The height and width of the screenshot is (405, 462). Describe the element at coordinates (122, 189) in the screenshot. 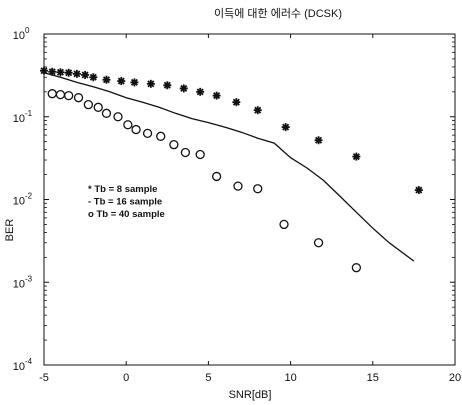

I see `legend-entry: * Tb = 8 sample` at that location.